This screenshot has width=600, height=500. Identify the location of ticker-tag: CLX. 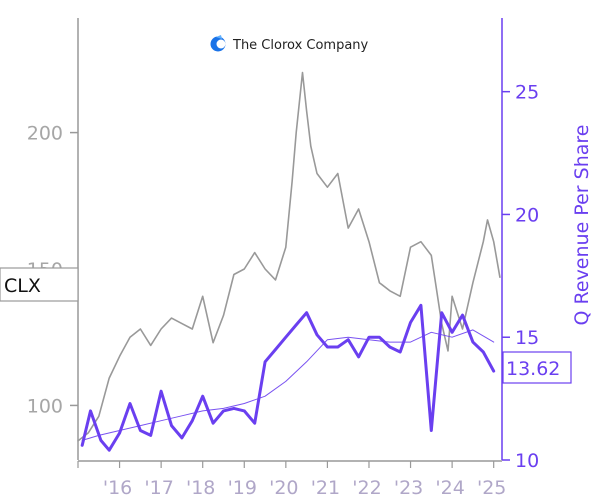
(39, 284).